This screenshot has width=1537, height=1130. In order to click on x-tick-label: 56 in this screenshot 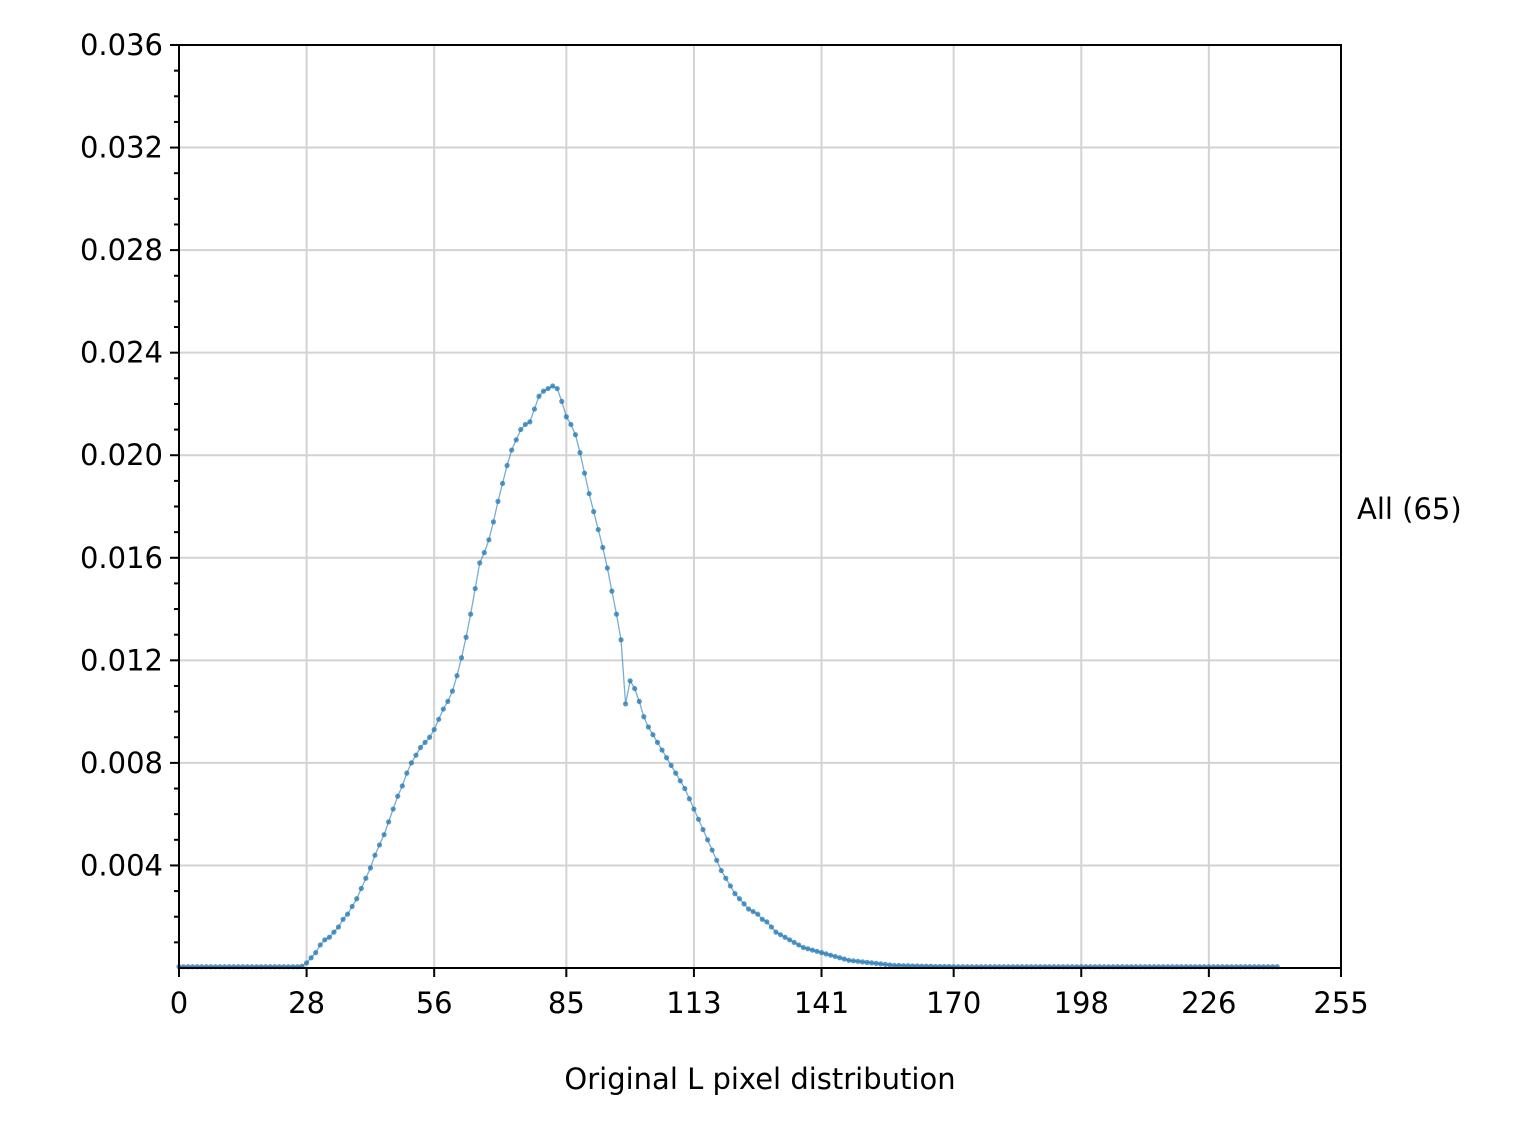, I will do `click(434, 1003)`.